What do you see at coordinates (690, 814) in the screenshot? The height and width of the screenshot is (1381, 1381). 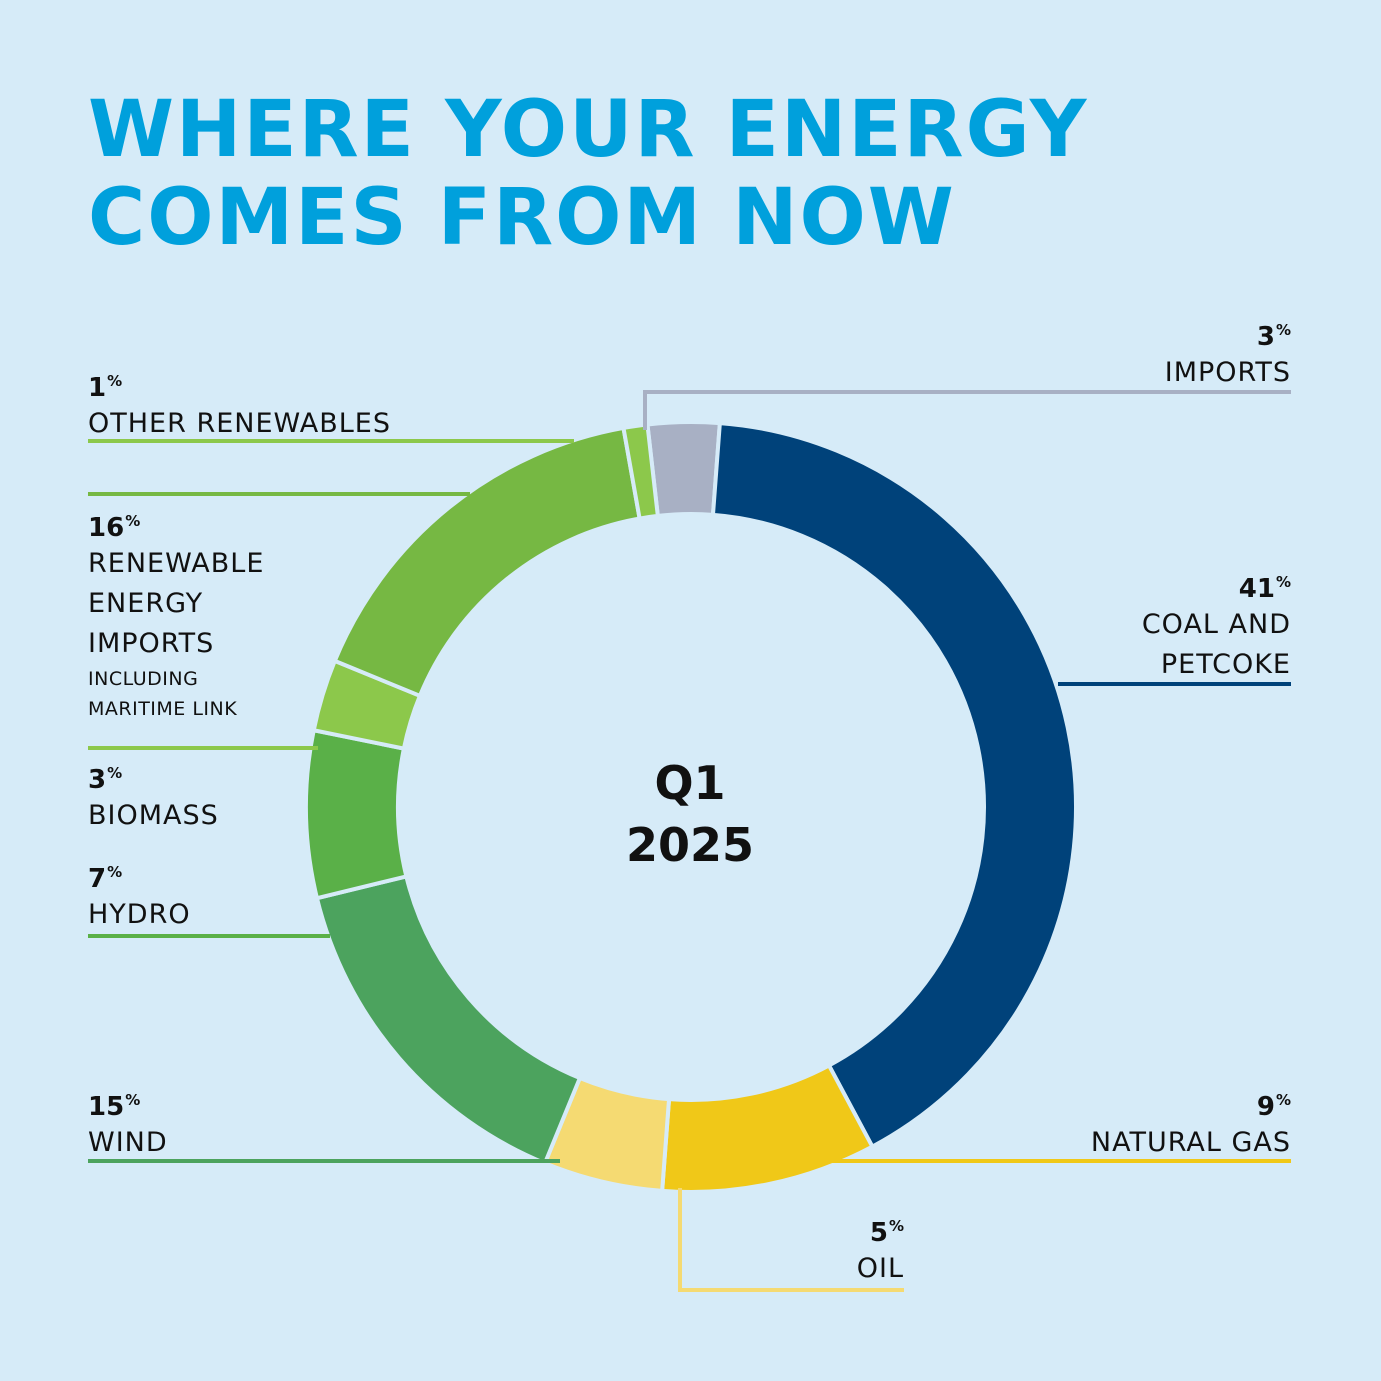 I see `chart-center-label: Q1 2025` at bounding box center [690, 814].